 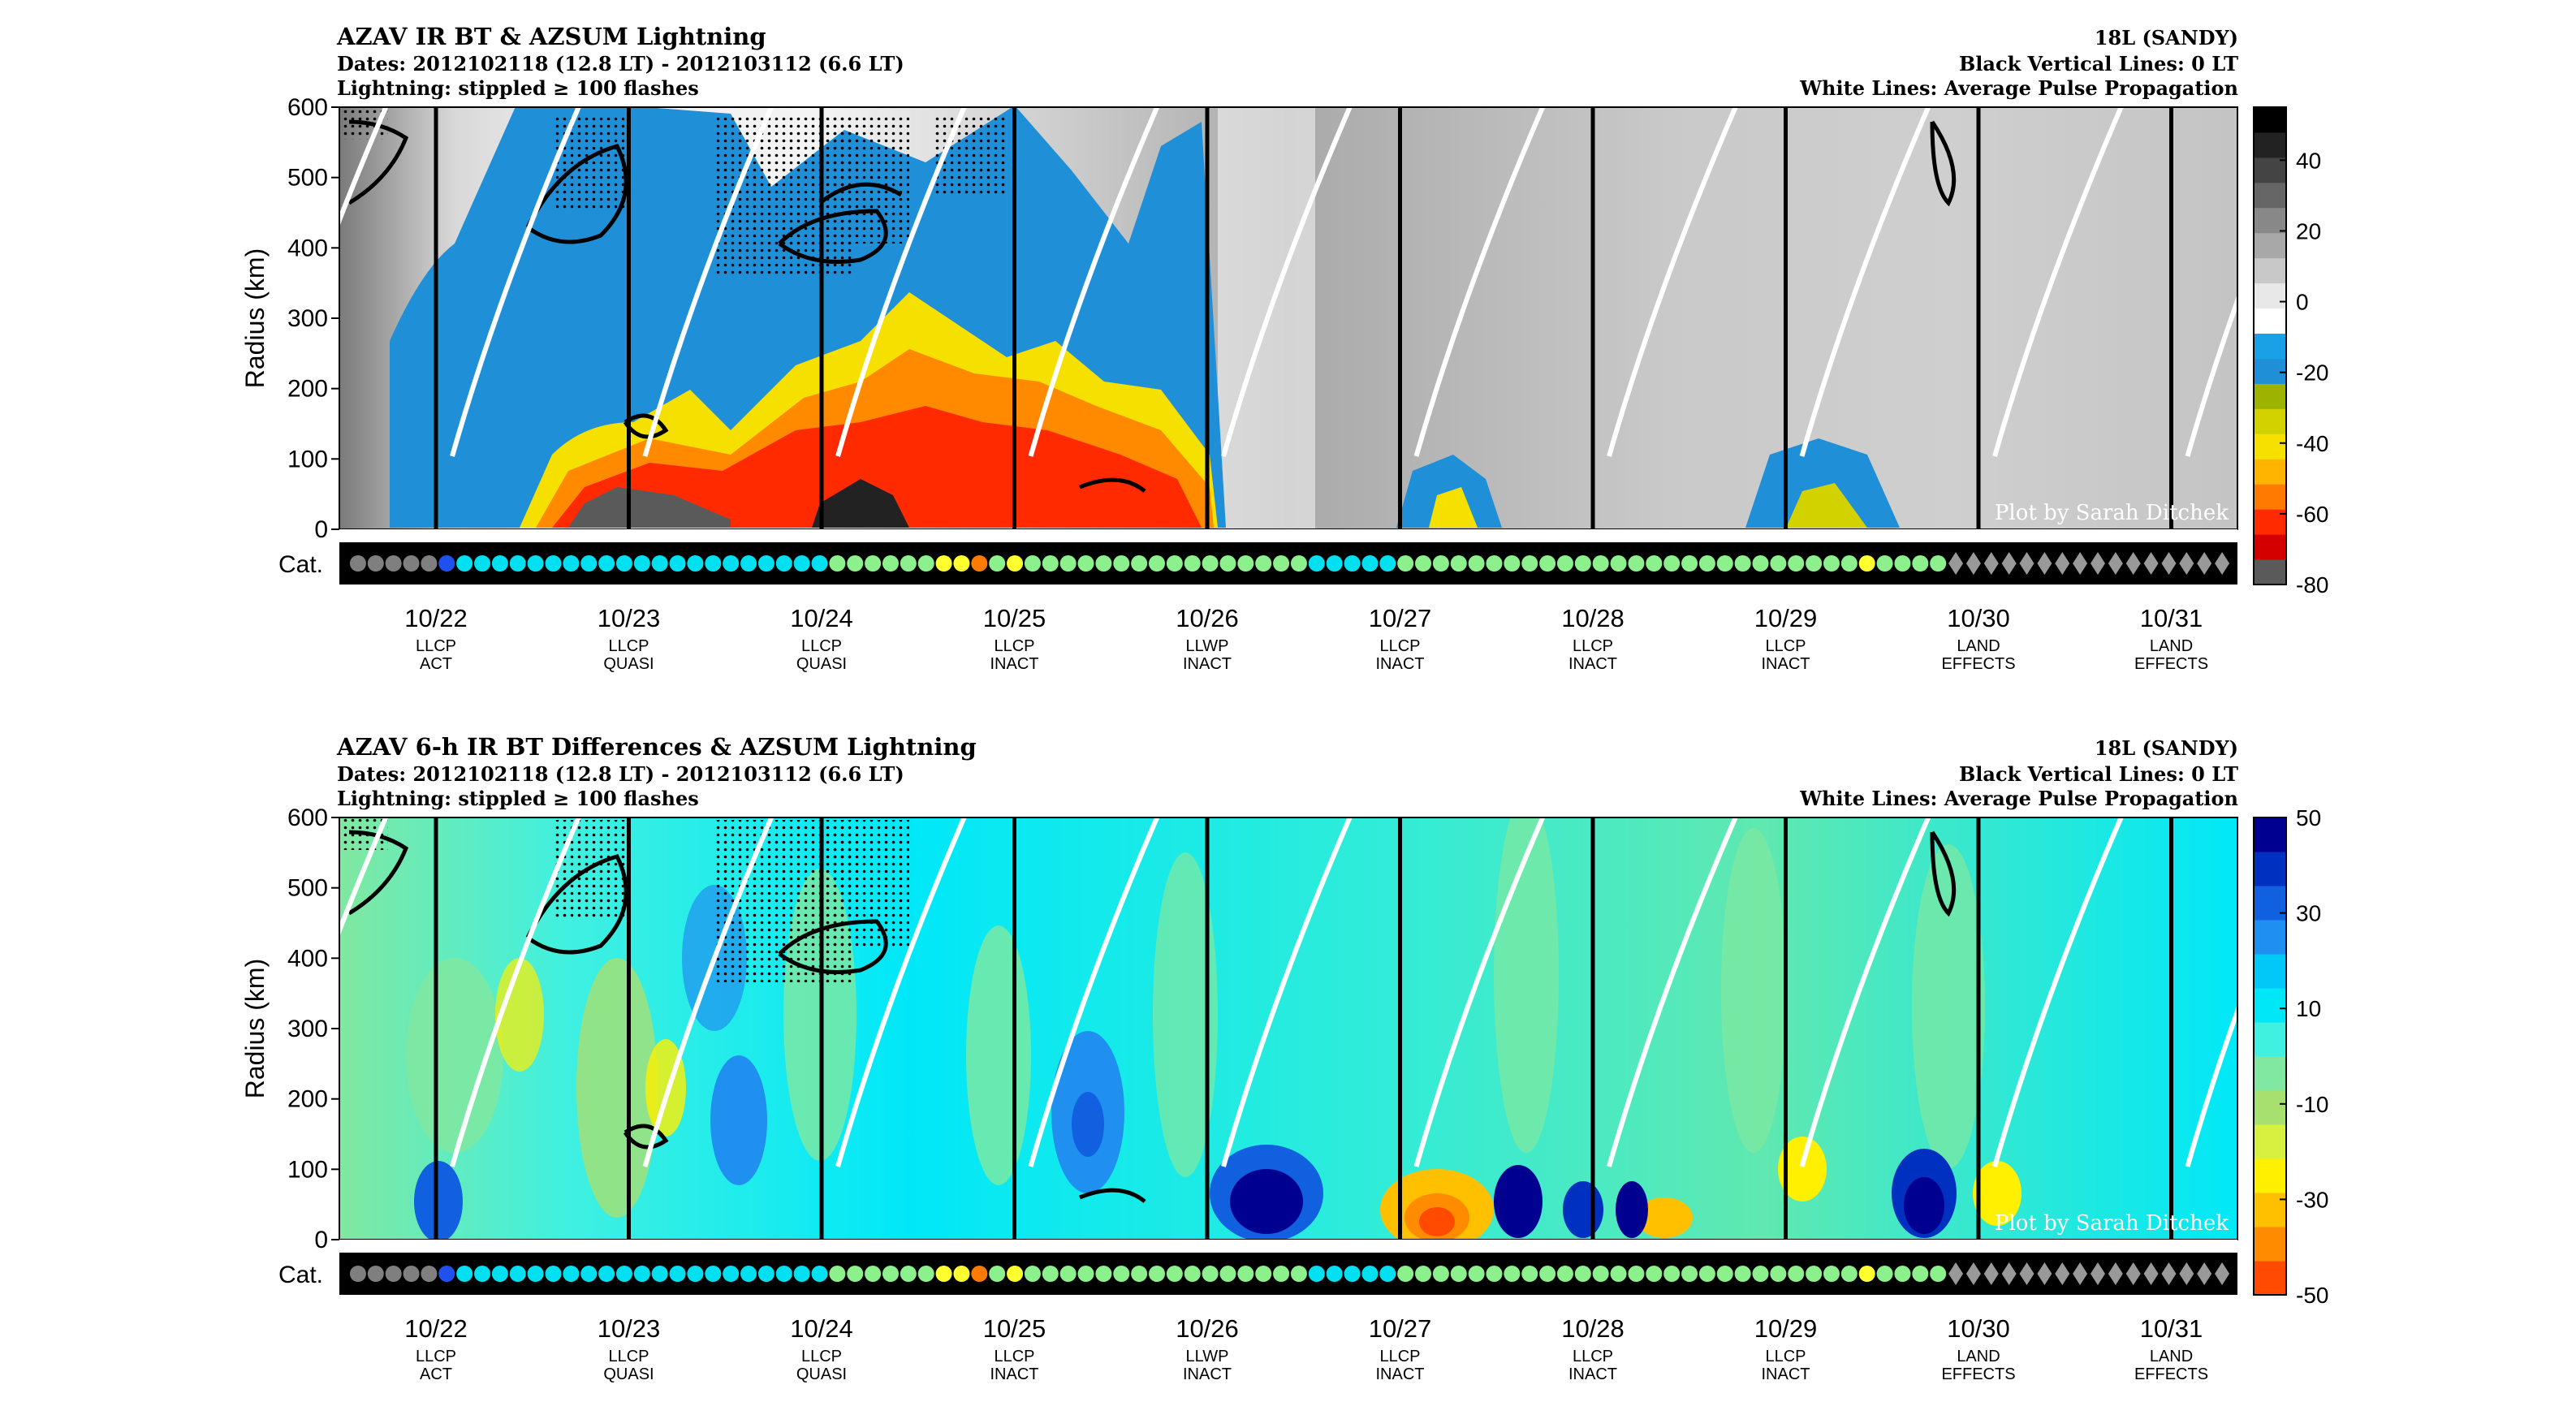 What do you see at coordinates (821, 664) in the screenshot?
I see `x-activity-label: QUASI` at bounding box center [821, 664].